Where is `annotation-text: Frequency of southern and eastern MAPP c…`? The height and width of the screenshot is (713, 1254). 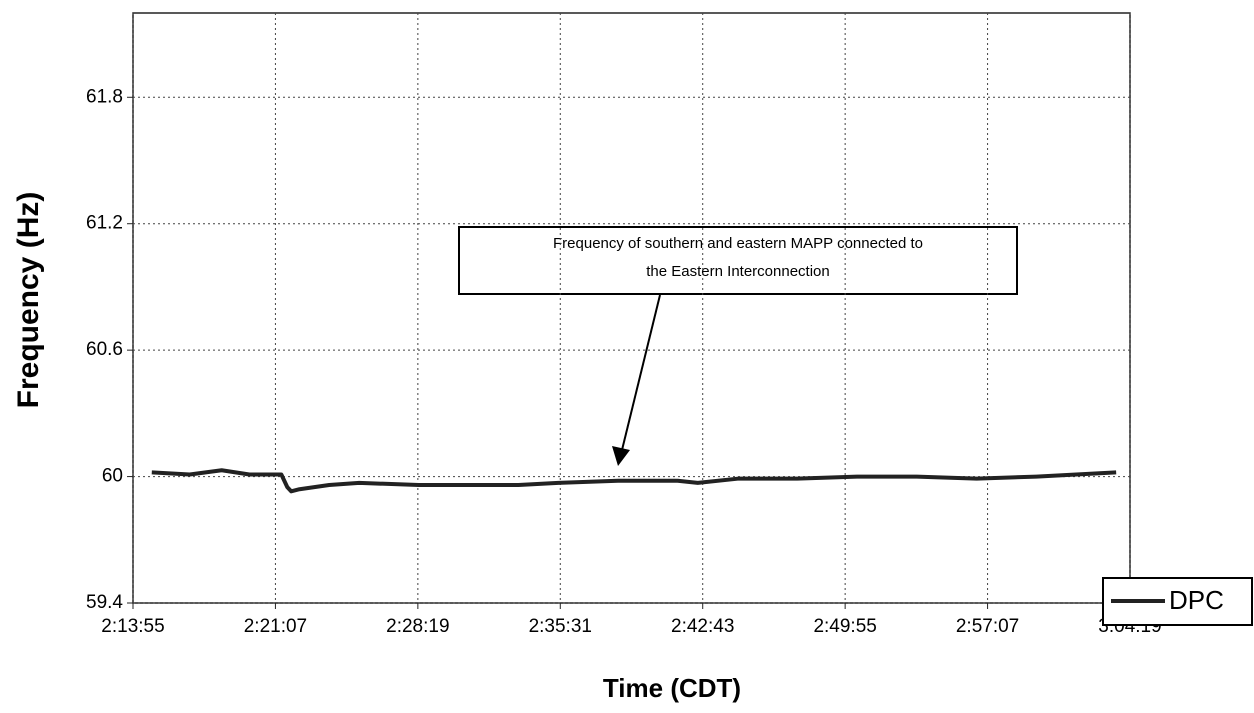 annotation-text: Frequency of southern and eastern MAPP c… is located at coordinates (738, 243).